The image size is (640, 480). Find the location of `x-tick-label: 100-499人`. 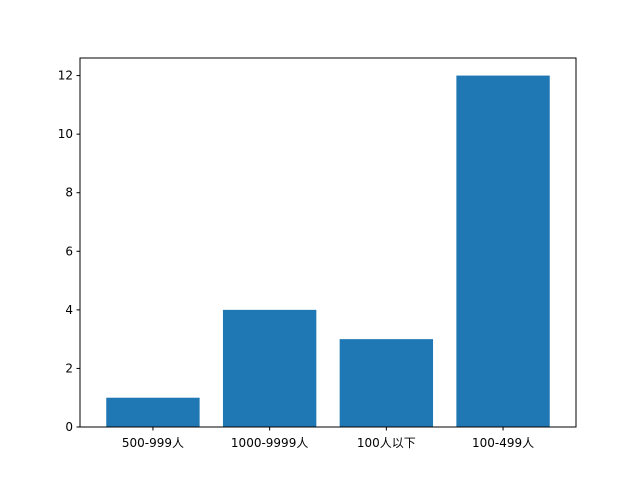

x-tick-label: 100-499人 is located at coordinates (503, 443).